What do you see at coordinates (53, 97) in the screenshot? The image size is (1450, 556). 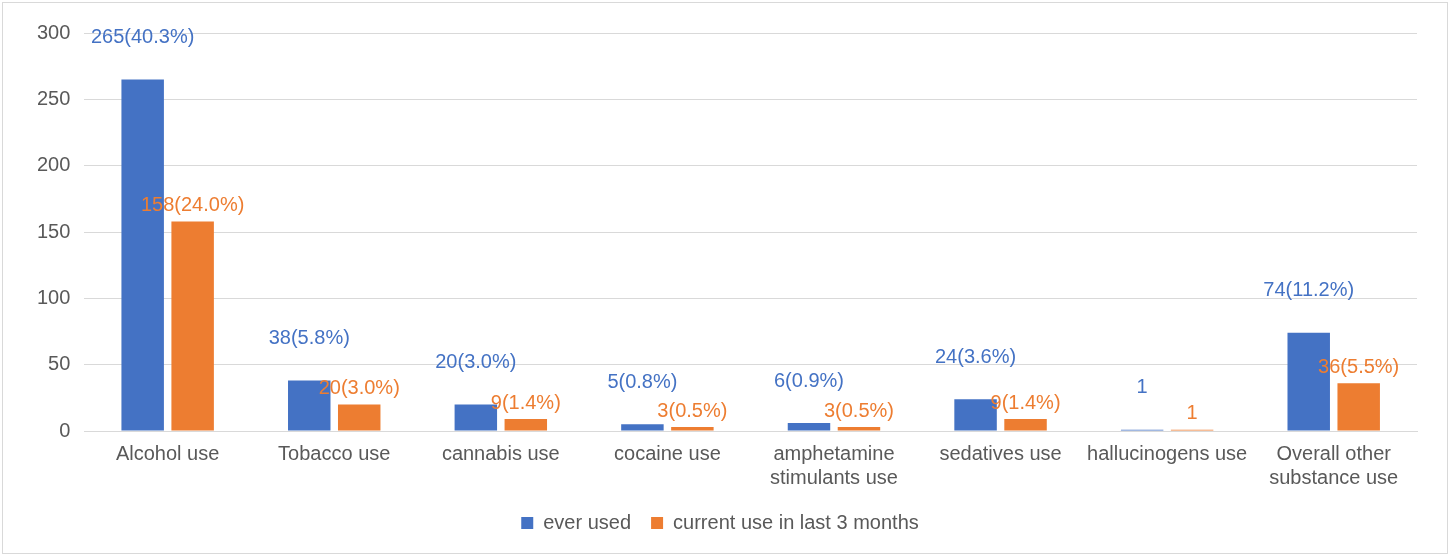 I see `y-tick-label: 250` at bounding box center [53, 97].